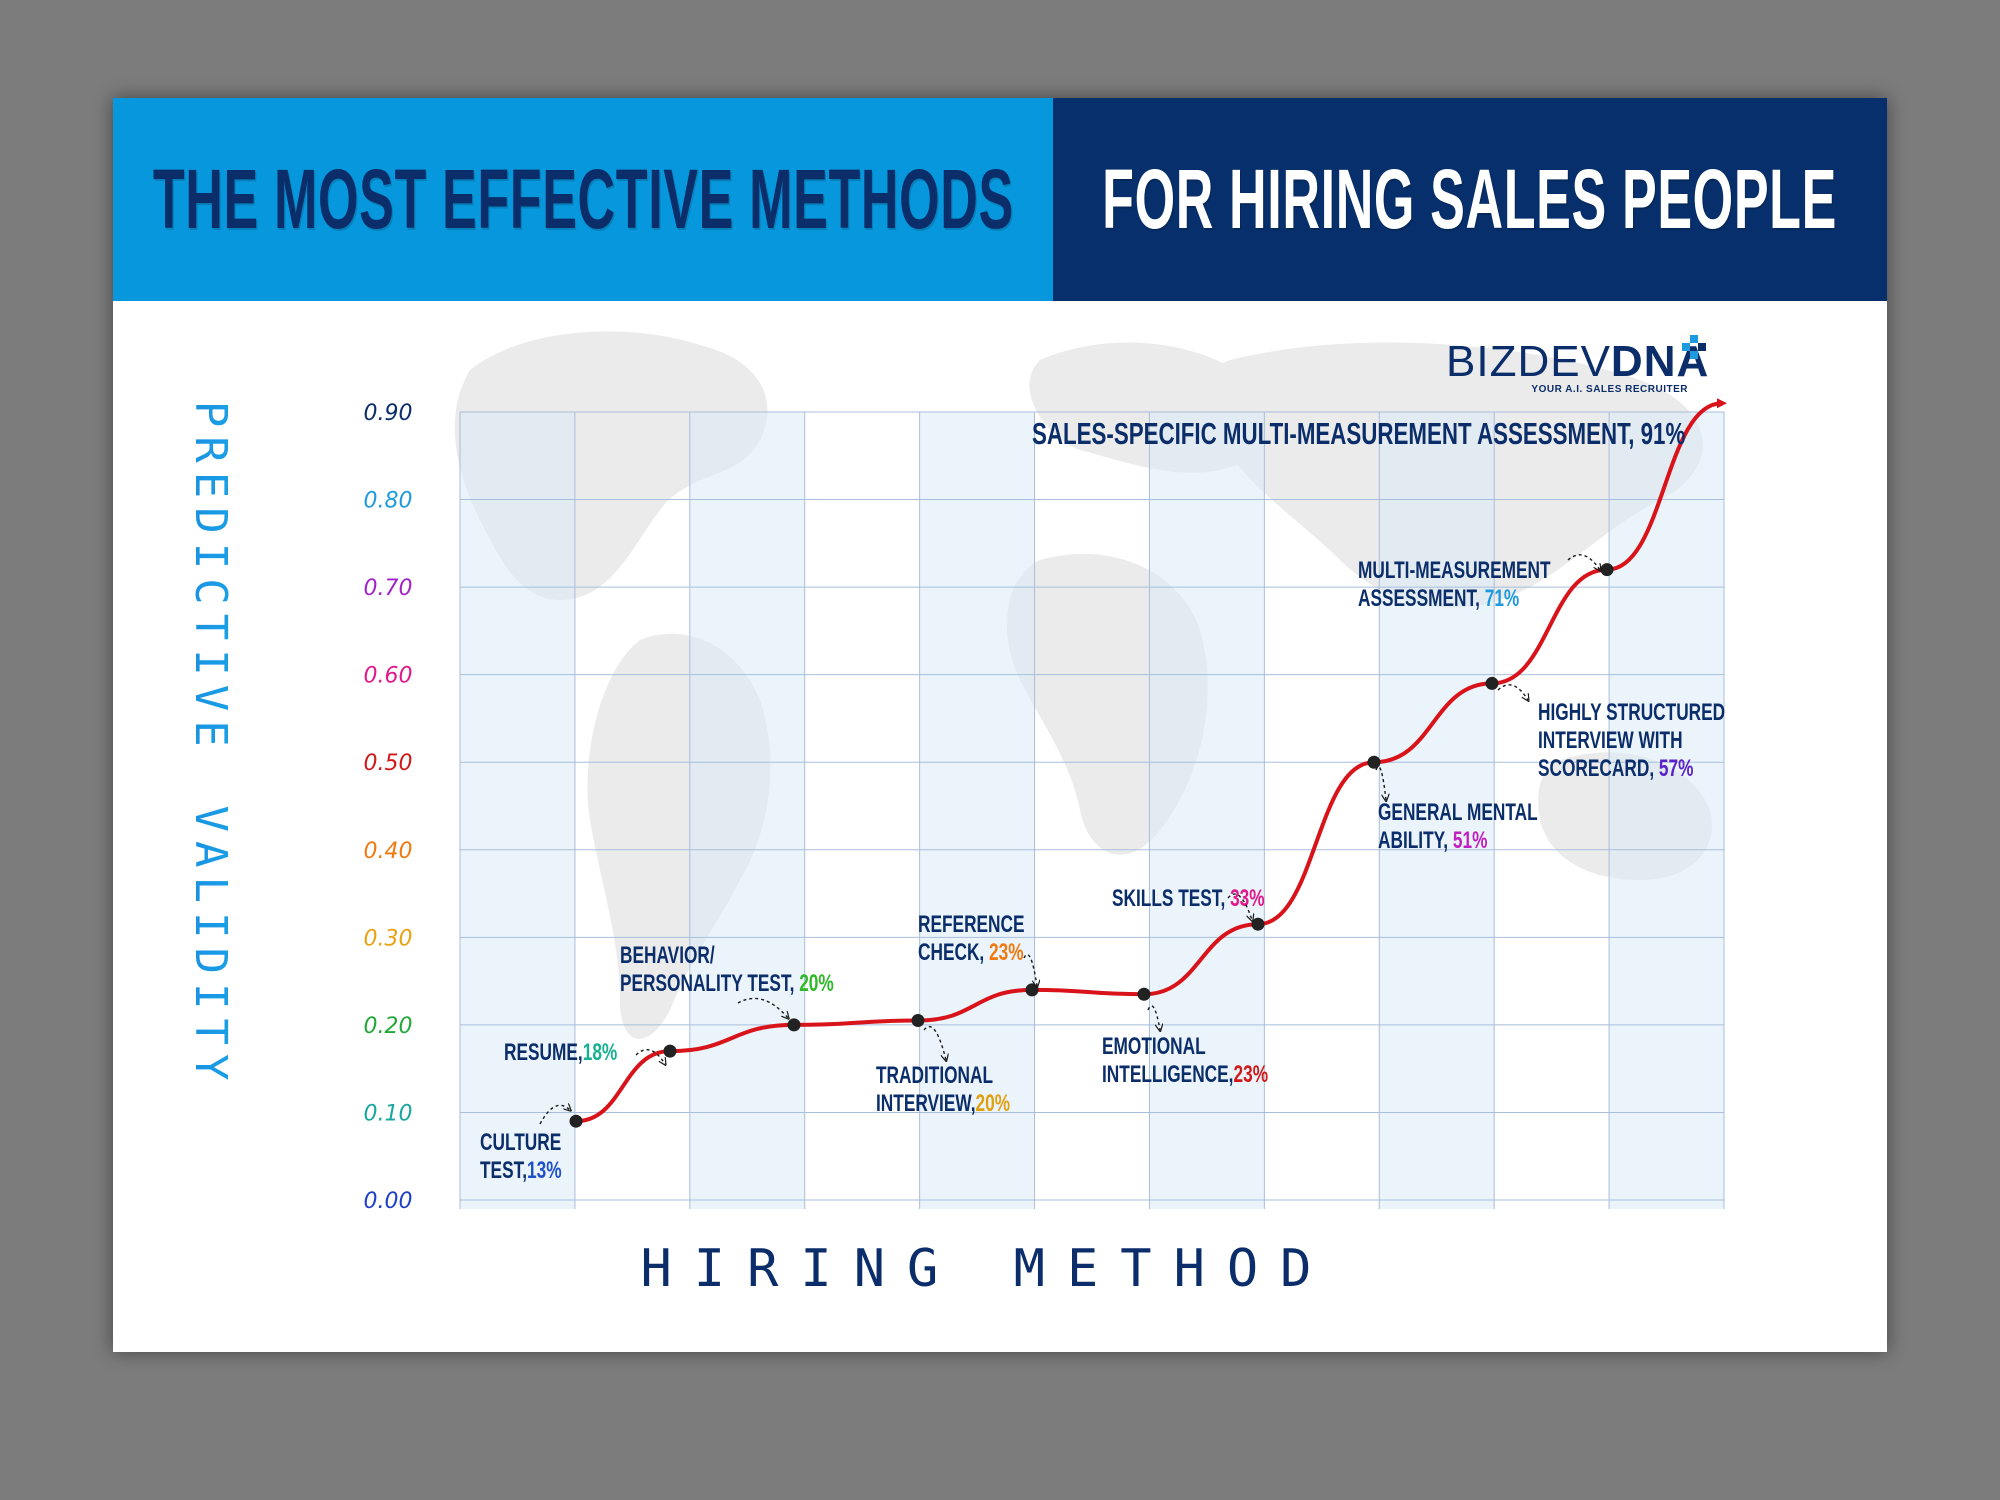 The height and width of the screenshot is (1500, 2000). I want to click on data-label-text: SKILLS TEST, 33%, so click(1188, 898).